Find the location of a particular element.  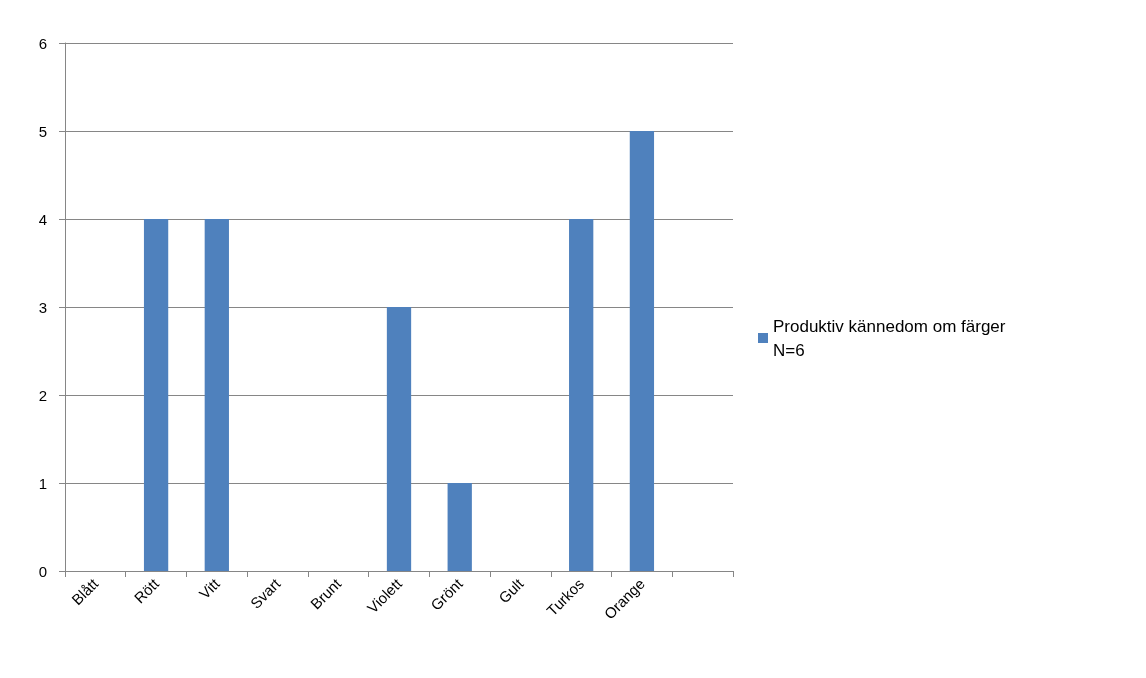

x-tick-label: Rött is located at coordinates (146, 590).